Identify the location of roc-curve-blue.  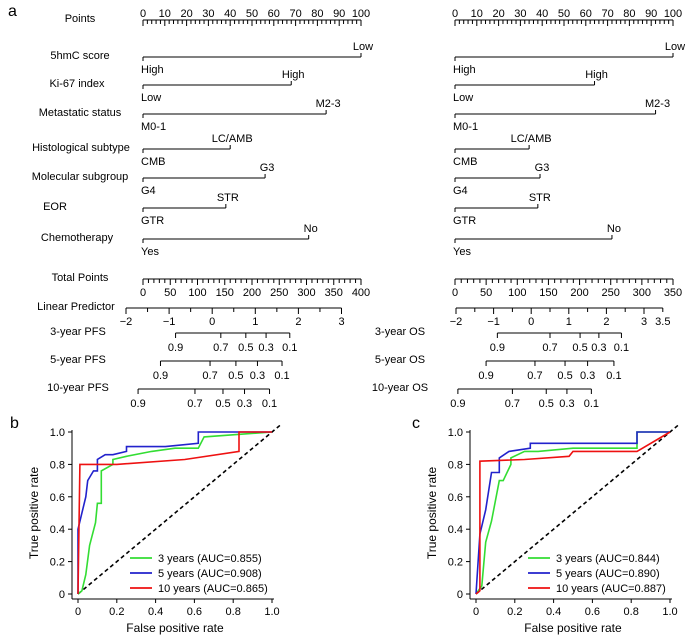
(572, 513).